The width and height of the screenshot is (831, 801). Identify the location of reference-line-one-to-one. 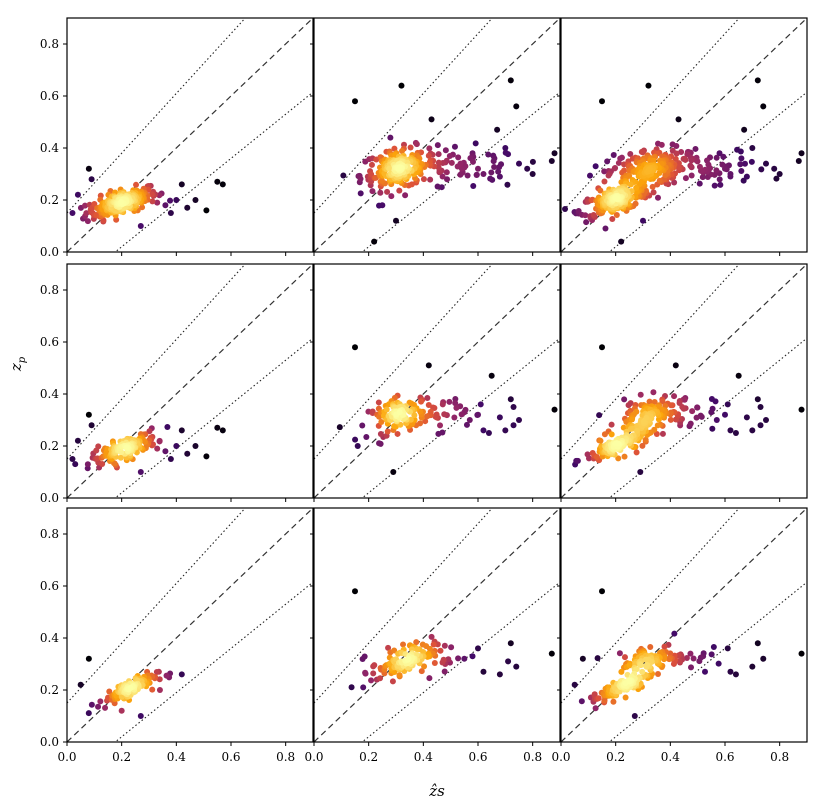
(190, 625).